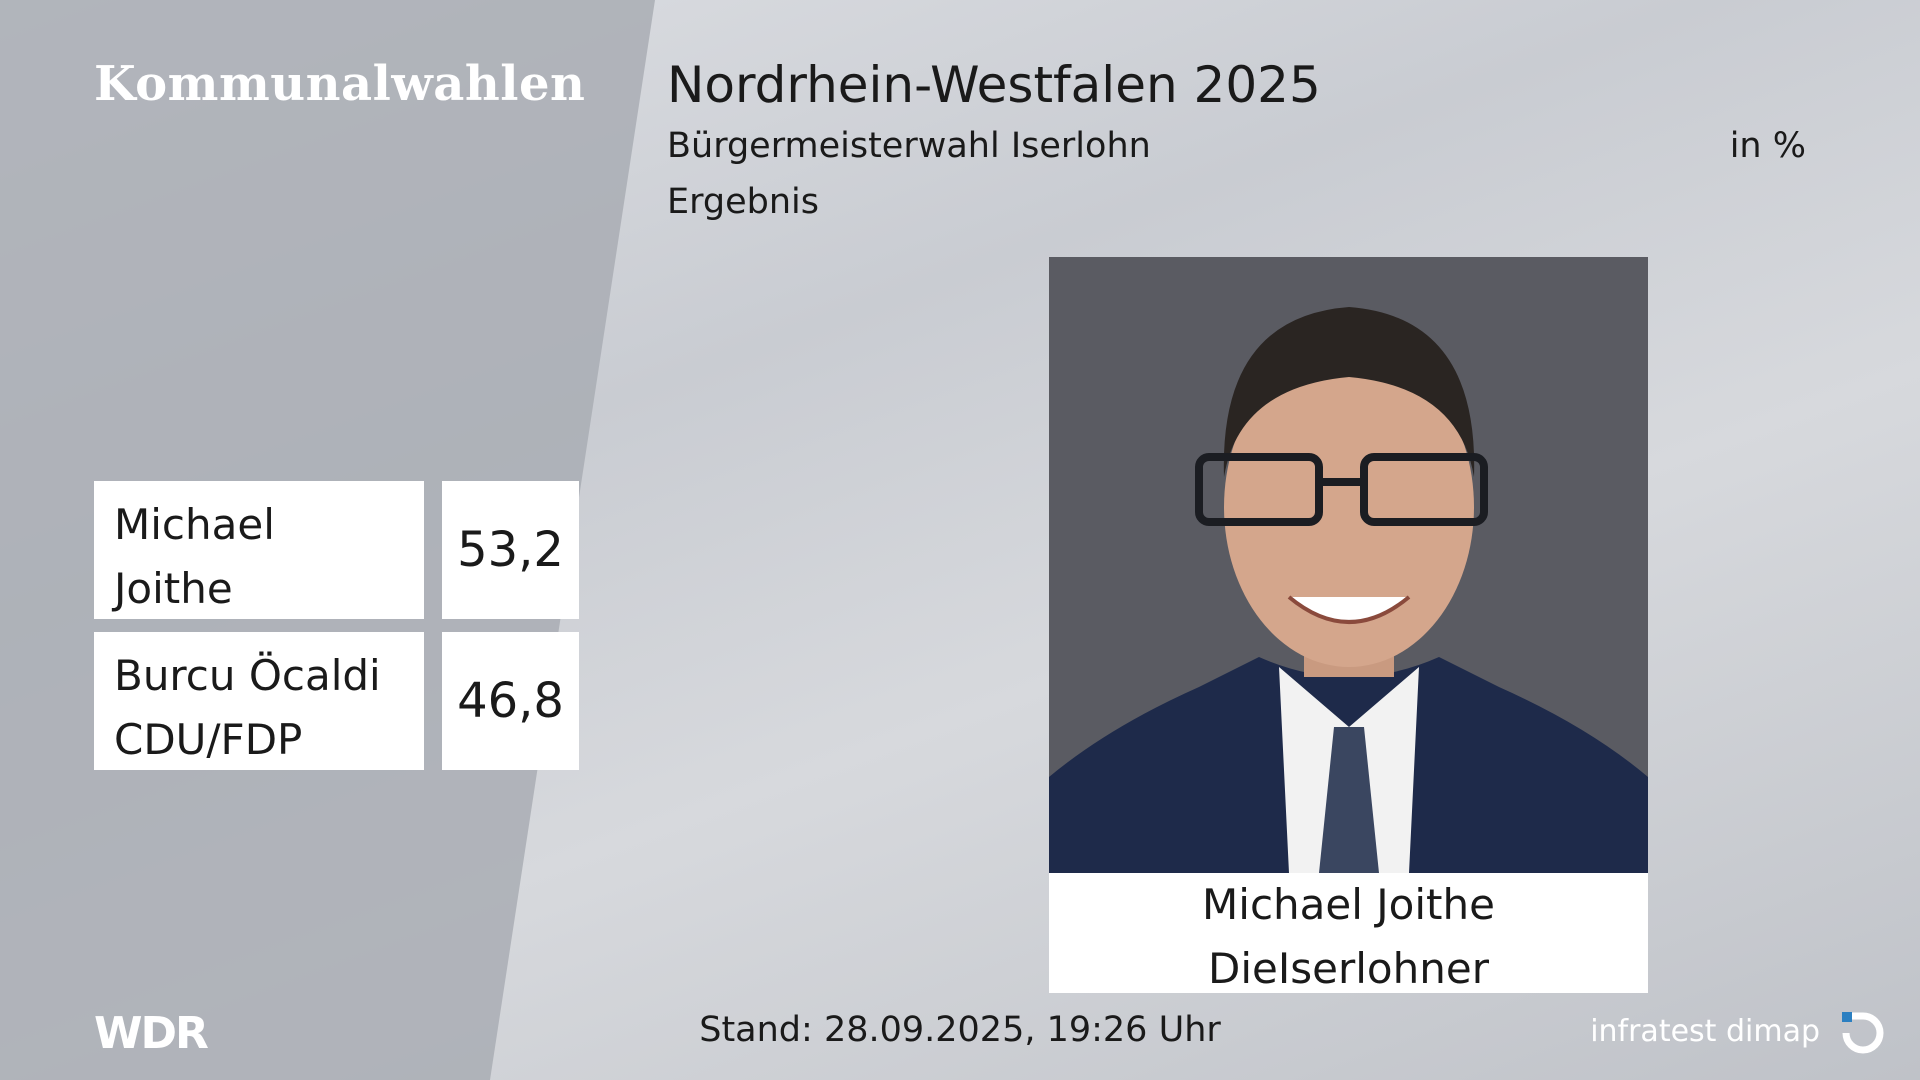 This screenshot has height=1080, width=1920. Describe the element at coordinates (510, 701) in the screenshot. I see `candidate-value: 46,8` at that location.